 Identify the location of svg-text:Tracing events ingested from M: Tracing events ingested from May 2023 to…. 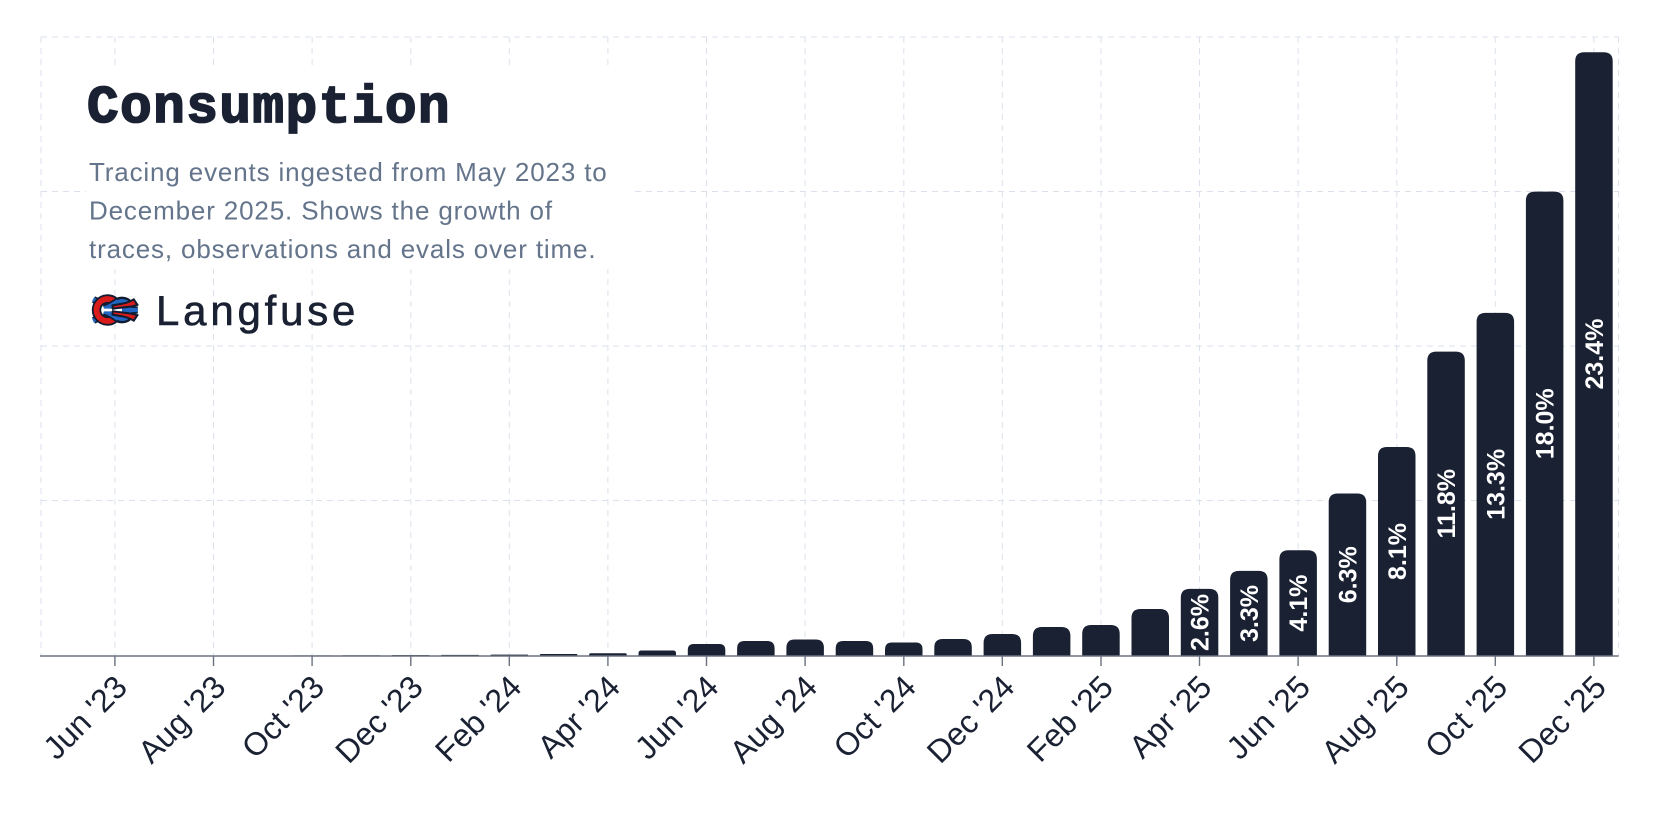
(348, 210).